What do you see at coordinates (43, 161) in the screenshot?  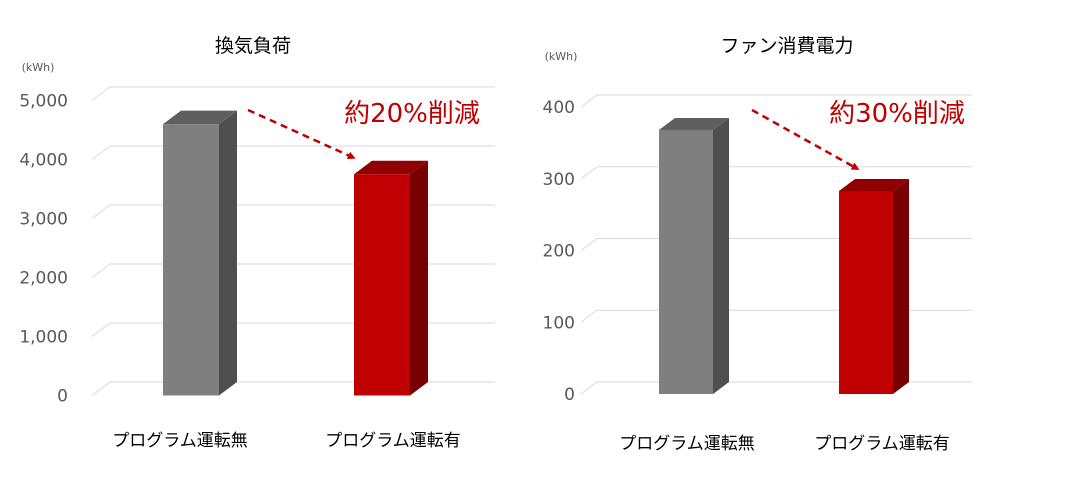 I see `y-tick-label: 4,000` at bounding box center [43, 161].